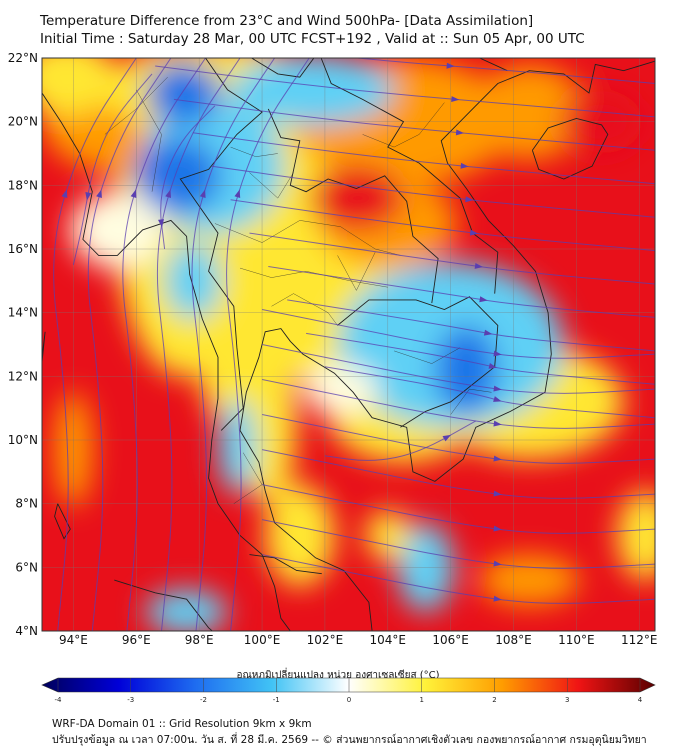 This screenshot has width=676, height=756. I want to click on colorbar: -4 -3 -2 -1 0 1 2 3 4, so click(348, 690).